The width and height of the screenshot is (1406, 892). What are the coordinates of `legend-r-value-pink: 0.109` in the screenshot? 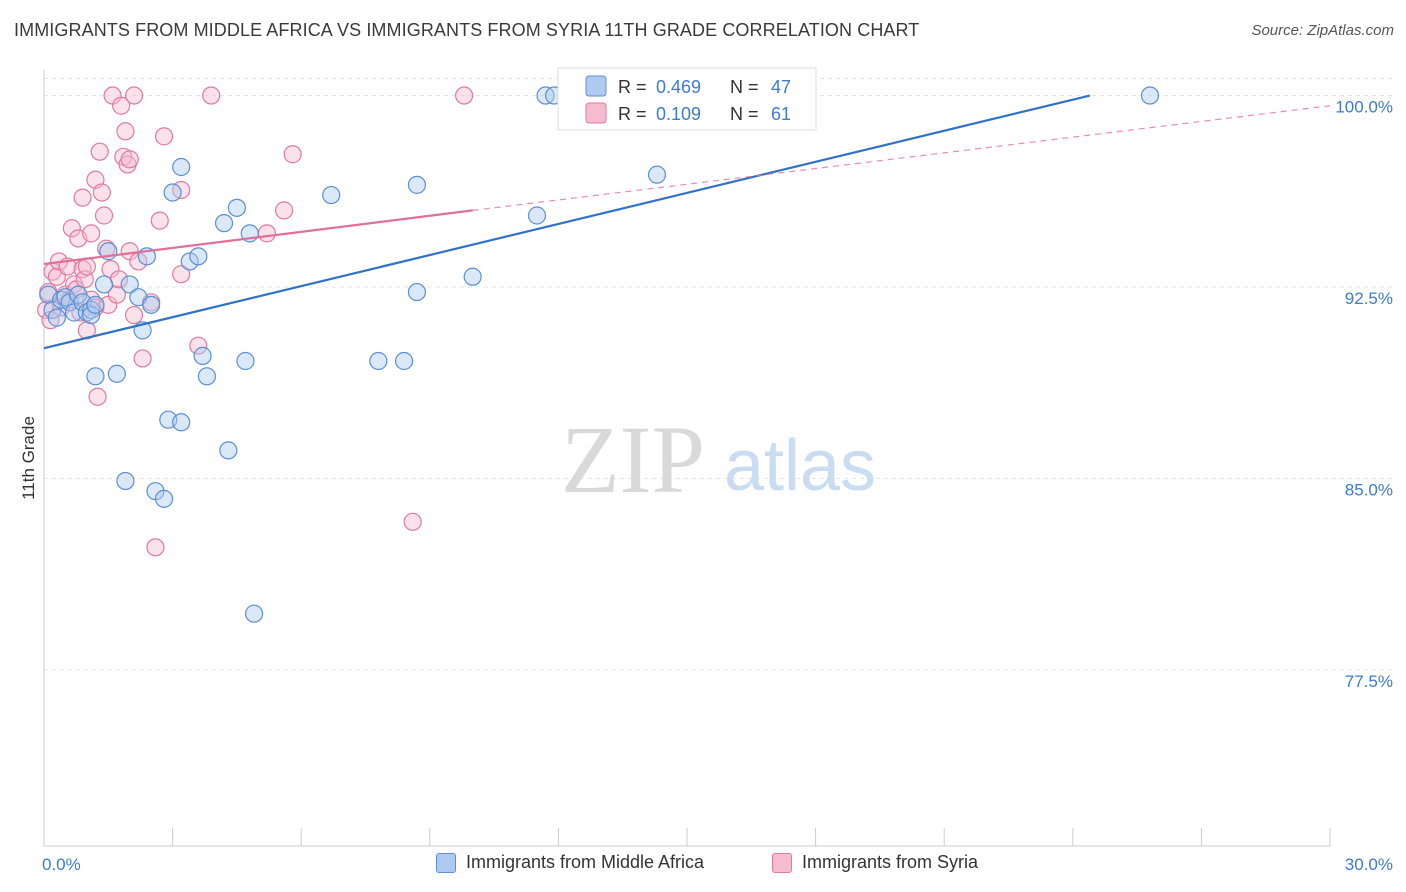 It's located at (678, 114).